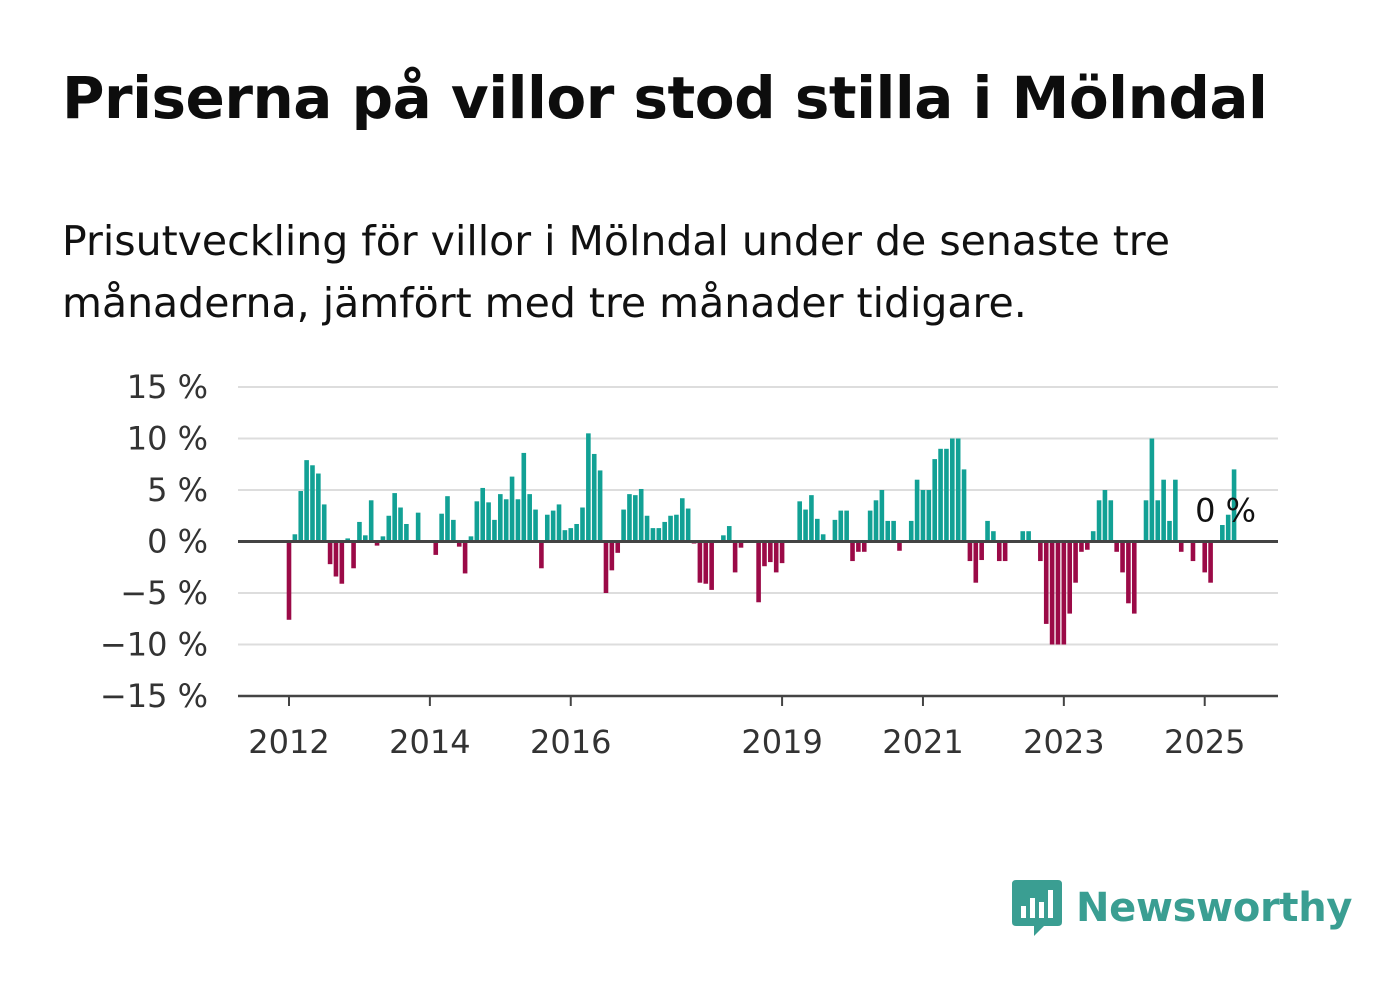 The height and width of the screenshot is (999, 1382). I want to click on x-tick-label: 2021, so click(922, 742).